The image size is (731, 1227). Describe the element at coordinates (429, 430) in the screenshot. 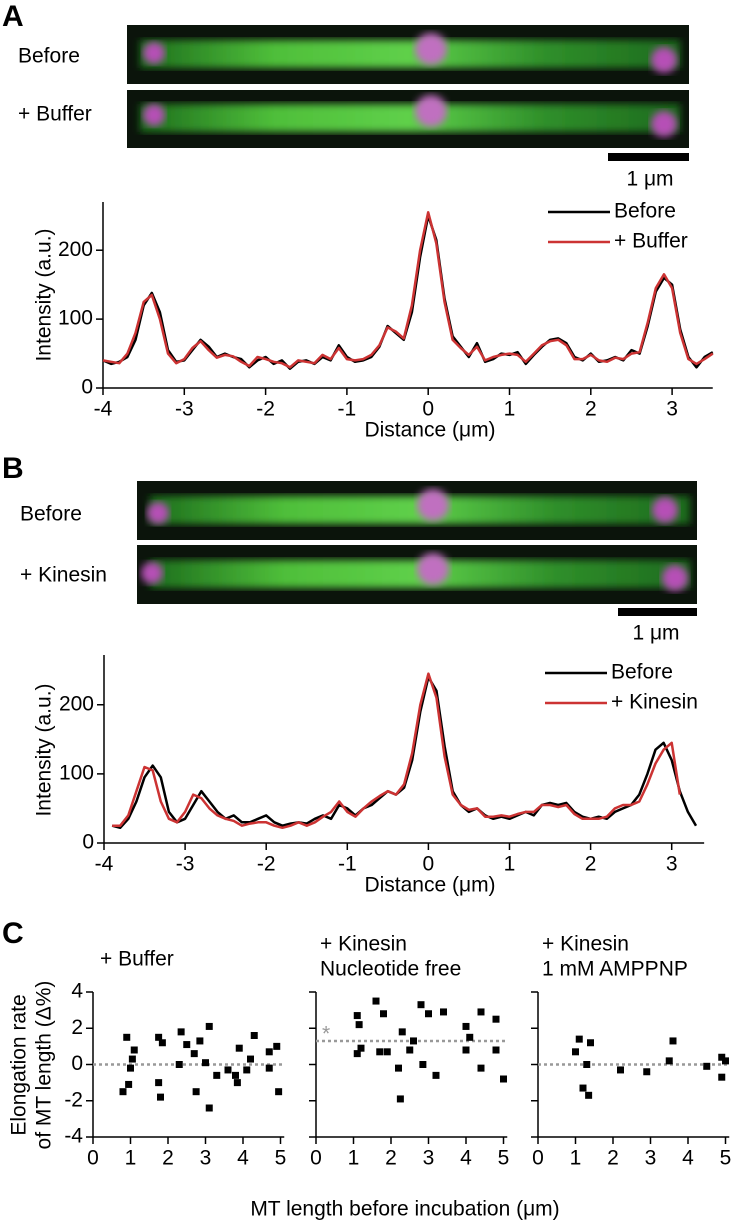

I see `x-axis-label: Distance (μm)` at that location.